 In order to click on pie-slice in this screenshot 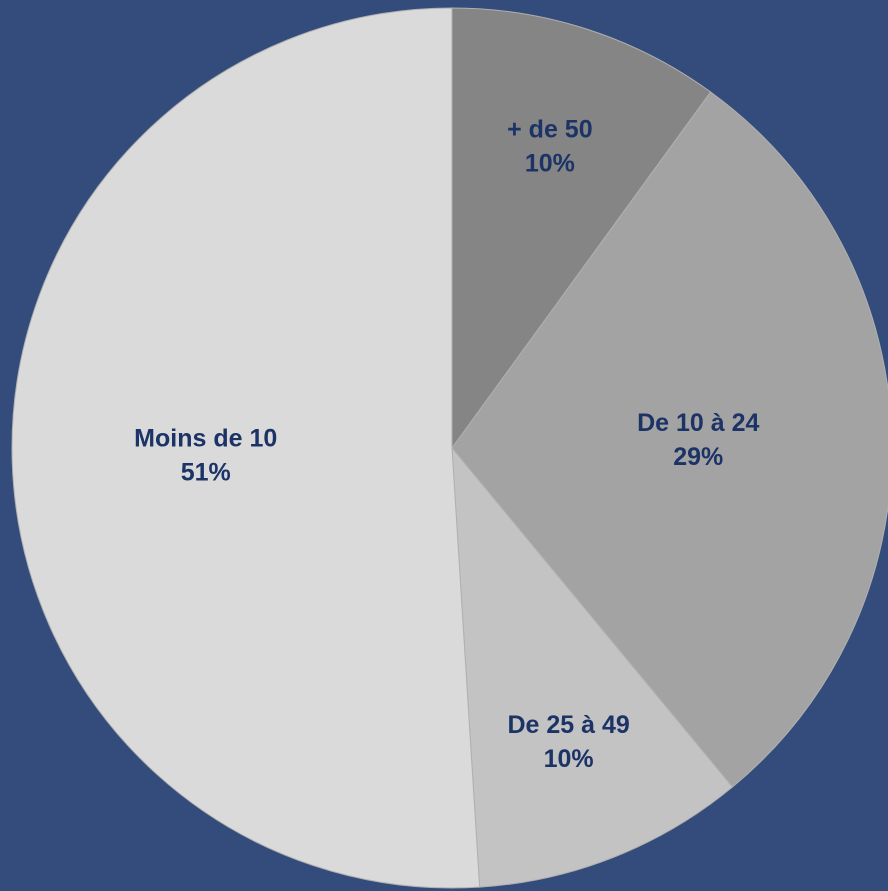, I will do `click(581, 228)`.